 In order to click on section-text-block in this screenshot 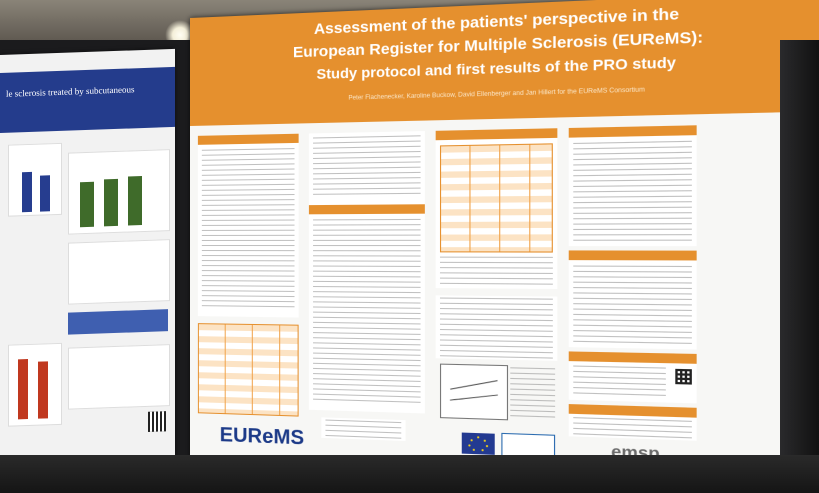, I will do `click(497, 327)`.